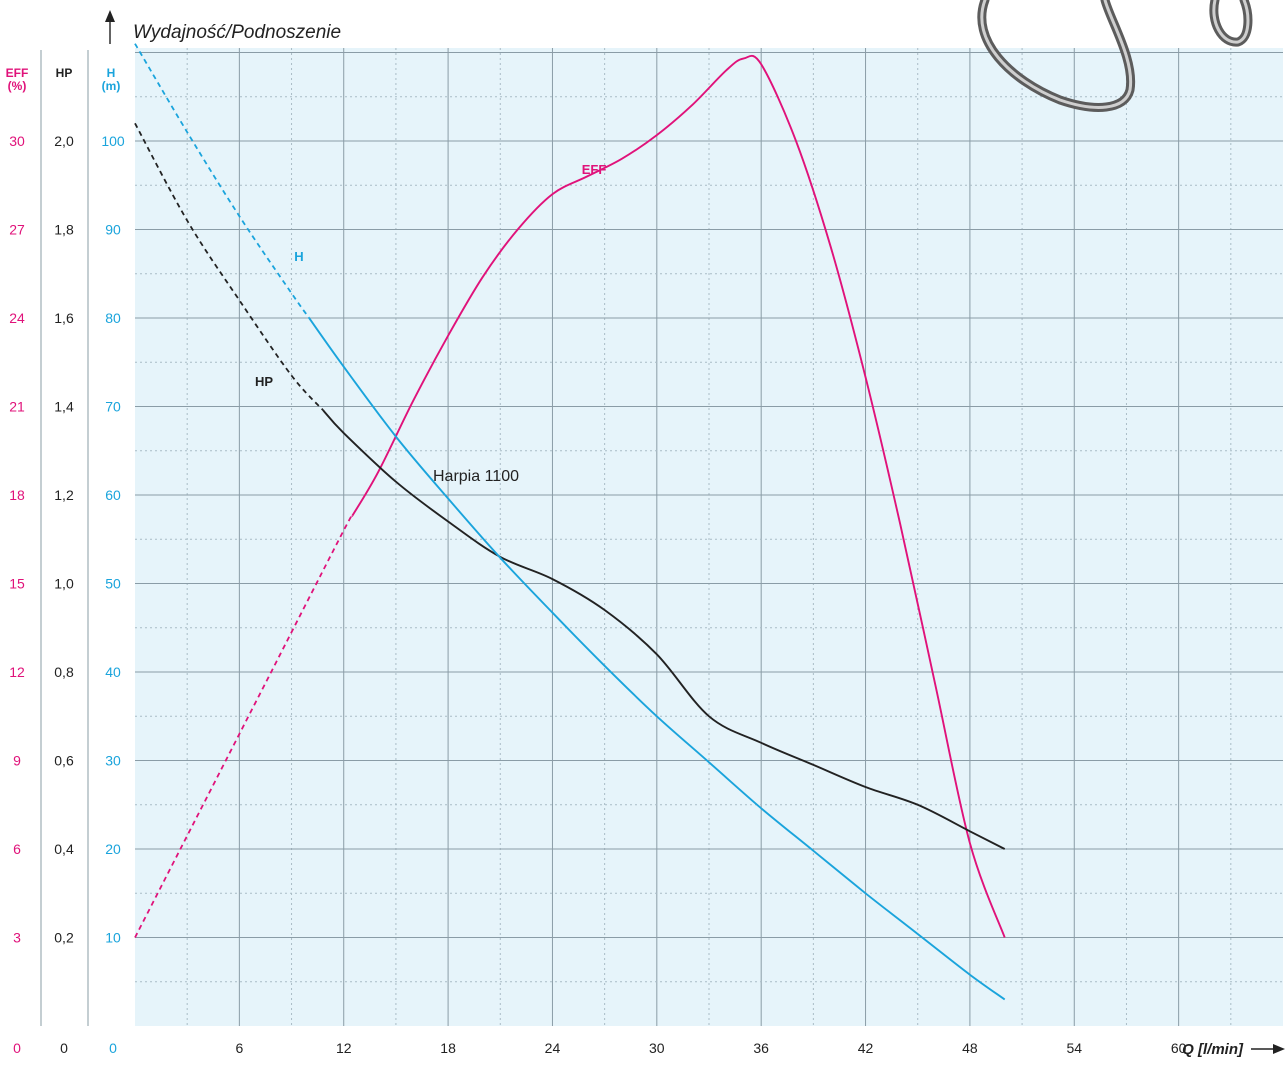 The image size is (1287, 1070). What do you see at coordinates (64, 141) in the screenshot?
I see `hp-tick-label: 2,0` at bounding box center [64, 141].